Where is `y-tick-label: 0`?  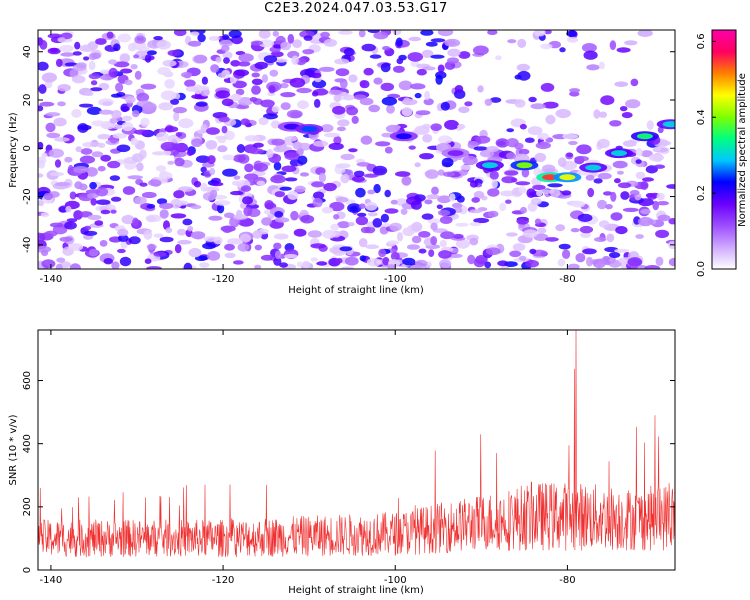 y-tick-label: 0 is located at coordinates (27, 148).